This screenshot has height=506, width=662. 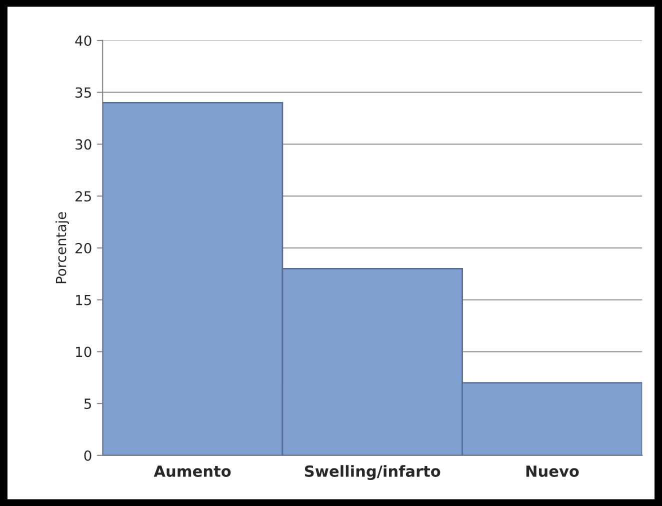 I want to click on y-tick-label: 10, so click(x=84, y=352).